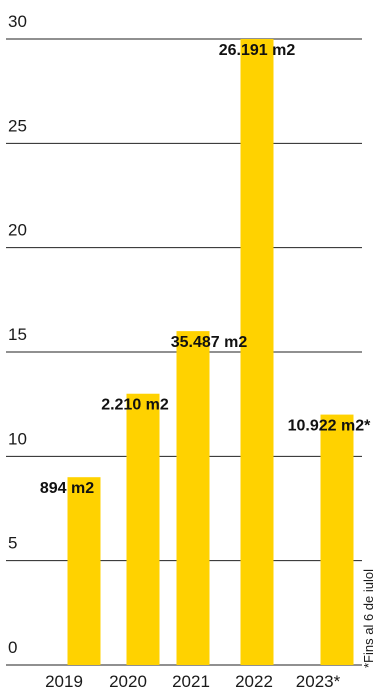 The height and width of the screenshot is (692, 379). Describe the element at coordinates (368, 618) in the screenshot. I see `footnote: *Fins al 6 de iulol` at that location.